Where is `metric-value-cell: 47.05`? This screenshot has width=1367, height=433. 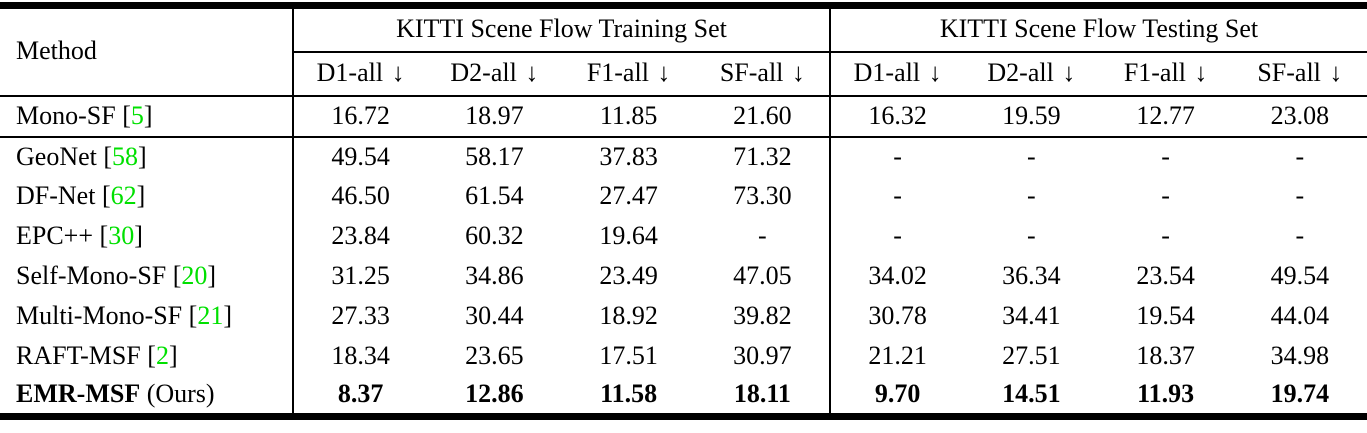 metric-value-cell: 47.05 is located at coordinates (763, 276).